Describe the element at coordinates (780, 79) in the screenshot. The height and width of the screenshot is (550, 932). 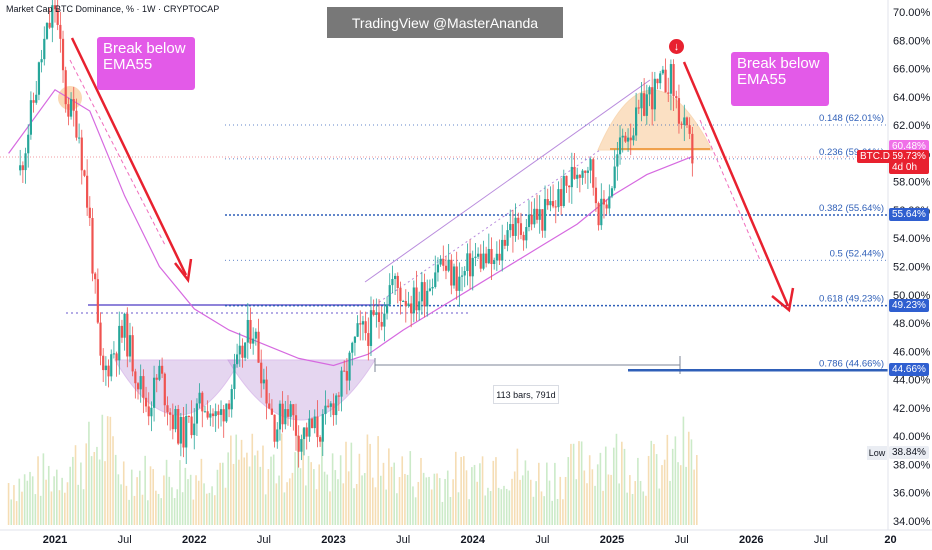
I see `callout-break-below-ema55-right: Break below EMA55` at that location.